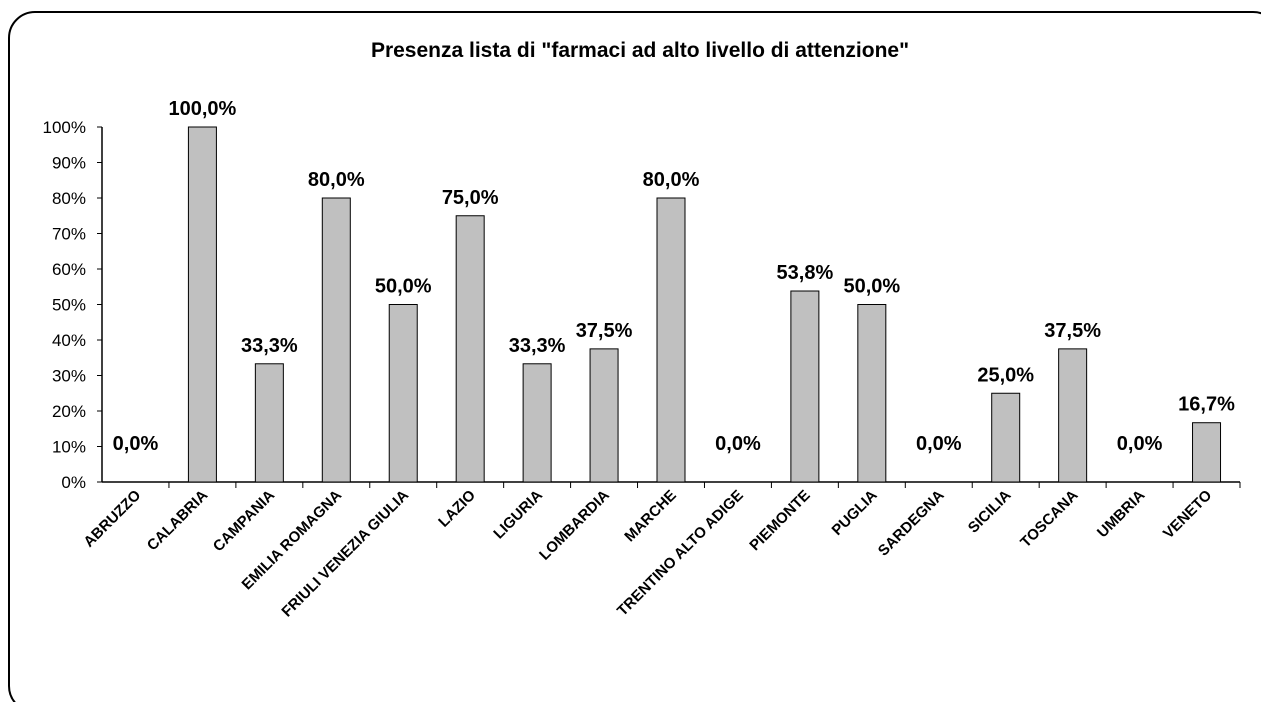 Image resolution: width=1261 pixels, height=702 pixels. I want to click on y-tick-label: 30%, so click(69, 376).